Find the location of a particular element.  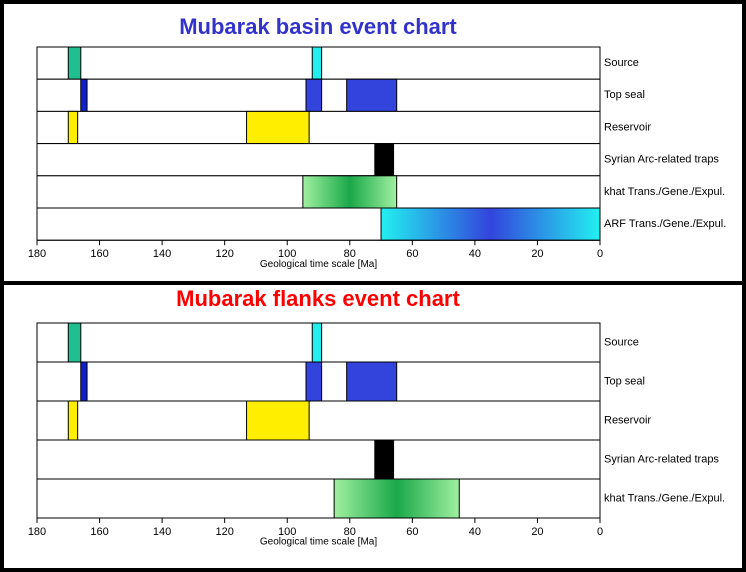

chart-title: Mubarak flanks event chart is located at coordinates (318, 298).